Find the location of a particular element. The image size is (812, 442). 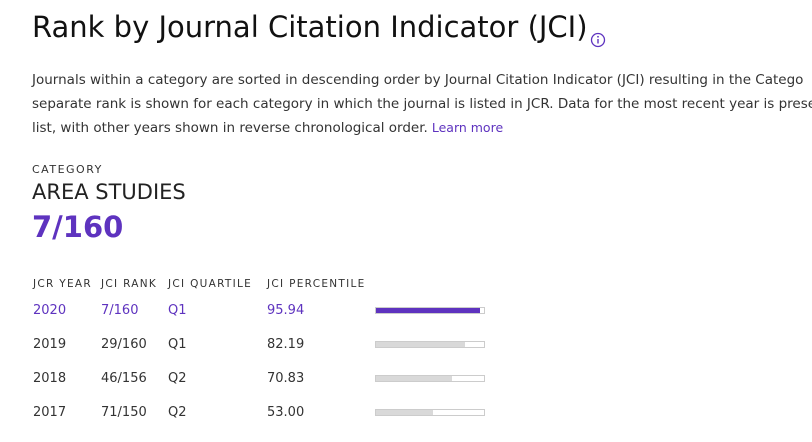

category-name: AREA STUDIES is located at coordinates (109, 192).